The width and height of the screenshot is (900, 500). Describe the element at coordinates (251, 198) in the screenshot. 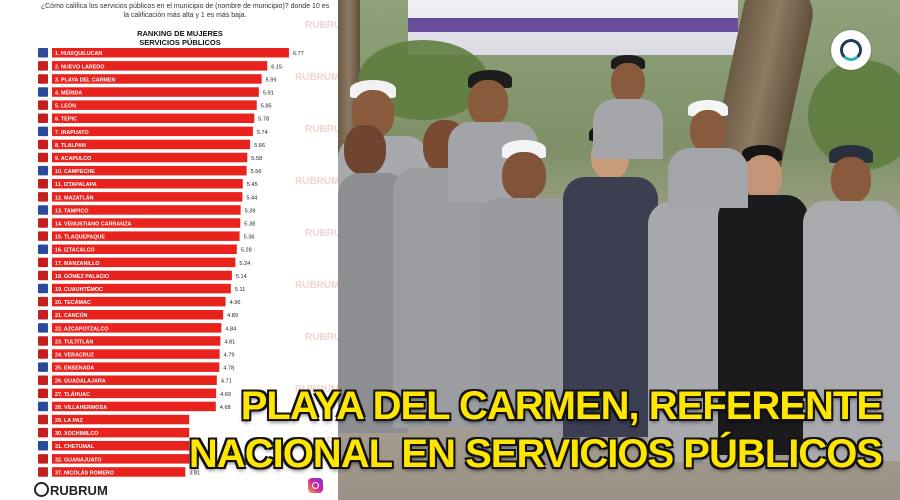

I see `value-label: 5.44` at that location.